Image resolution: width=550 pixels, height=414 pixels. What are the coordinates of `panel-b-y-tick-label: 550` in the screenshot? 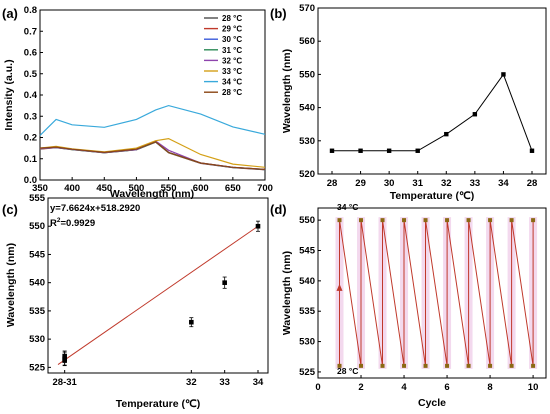 It's located at (307, 74).